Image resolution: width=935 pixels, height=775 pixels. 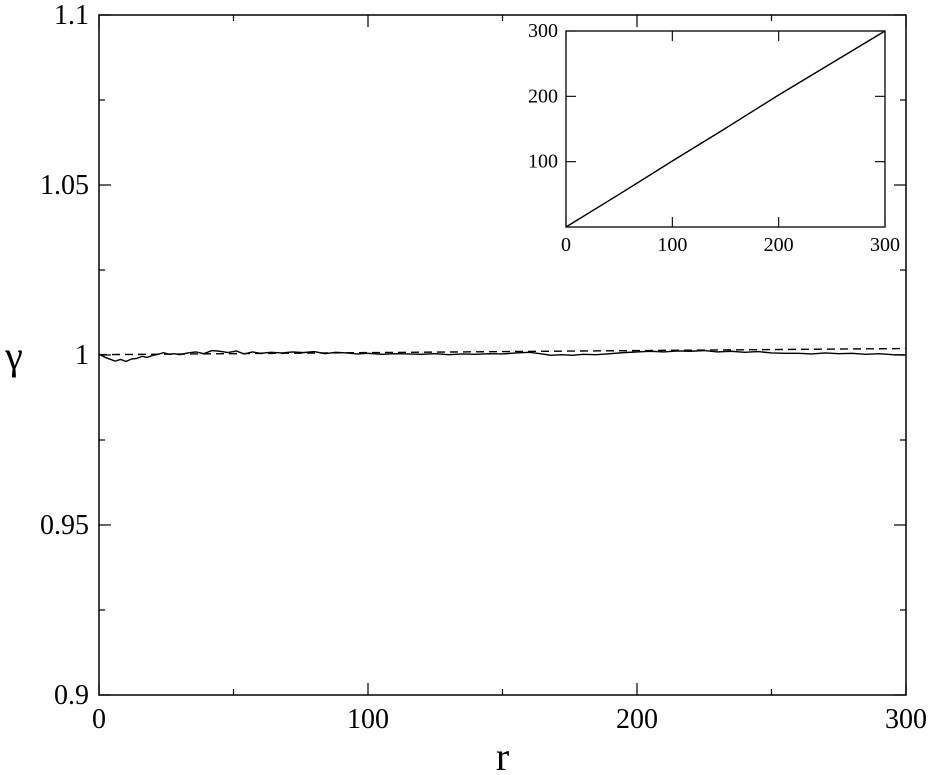 I want to click on x-tick-label: 100, so click(x=368, y=719).